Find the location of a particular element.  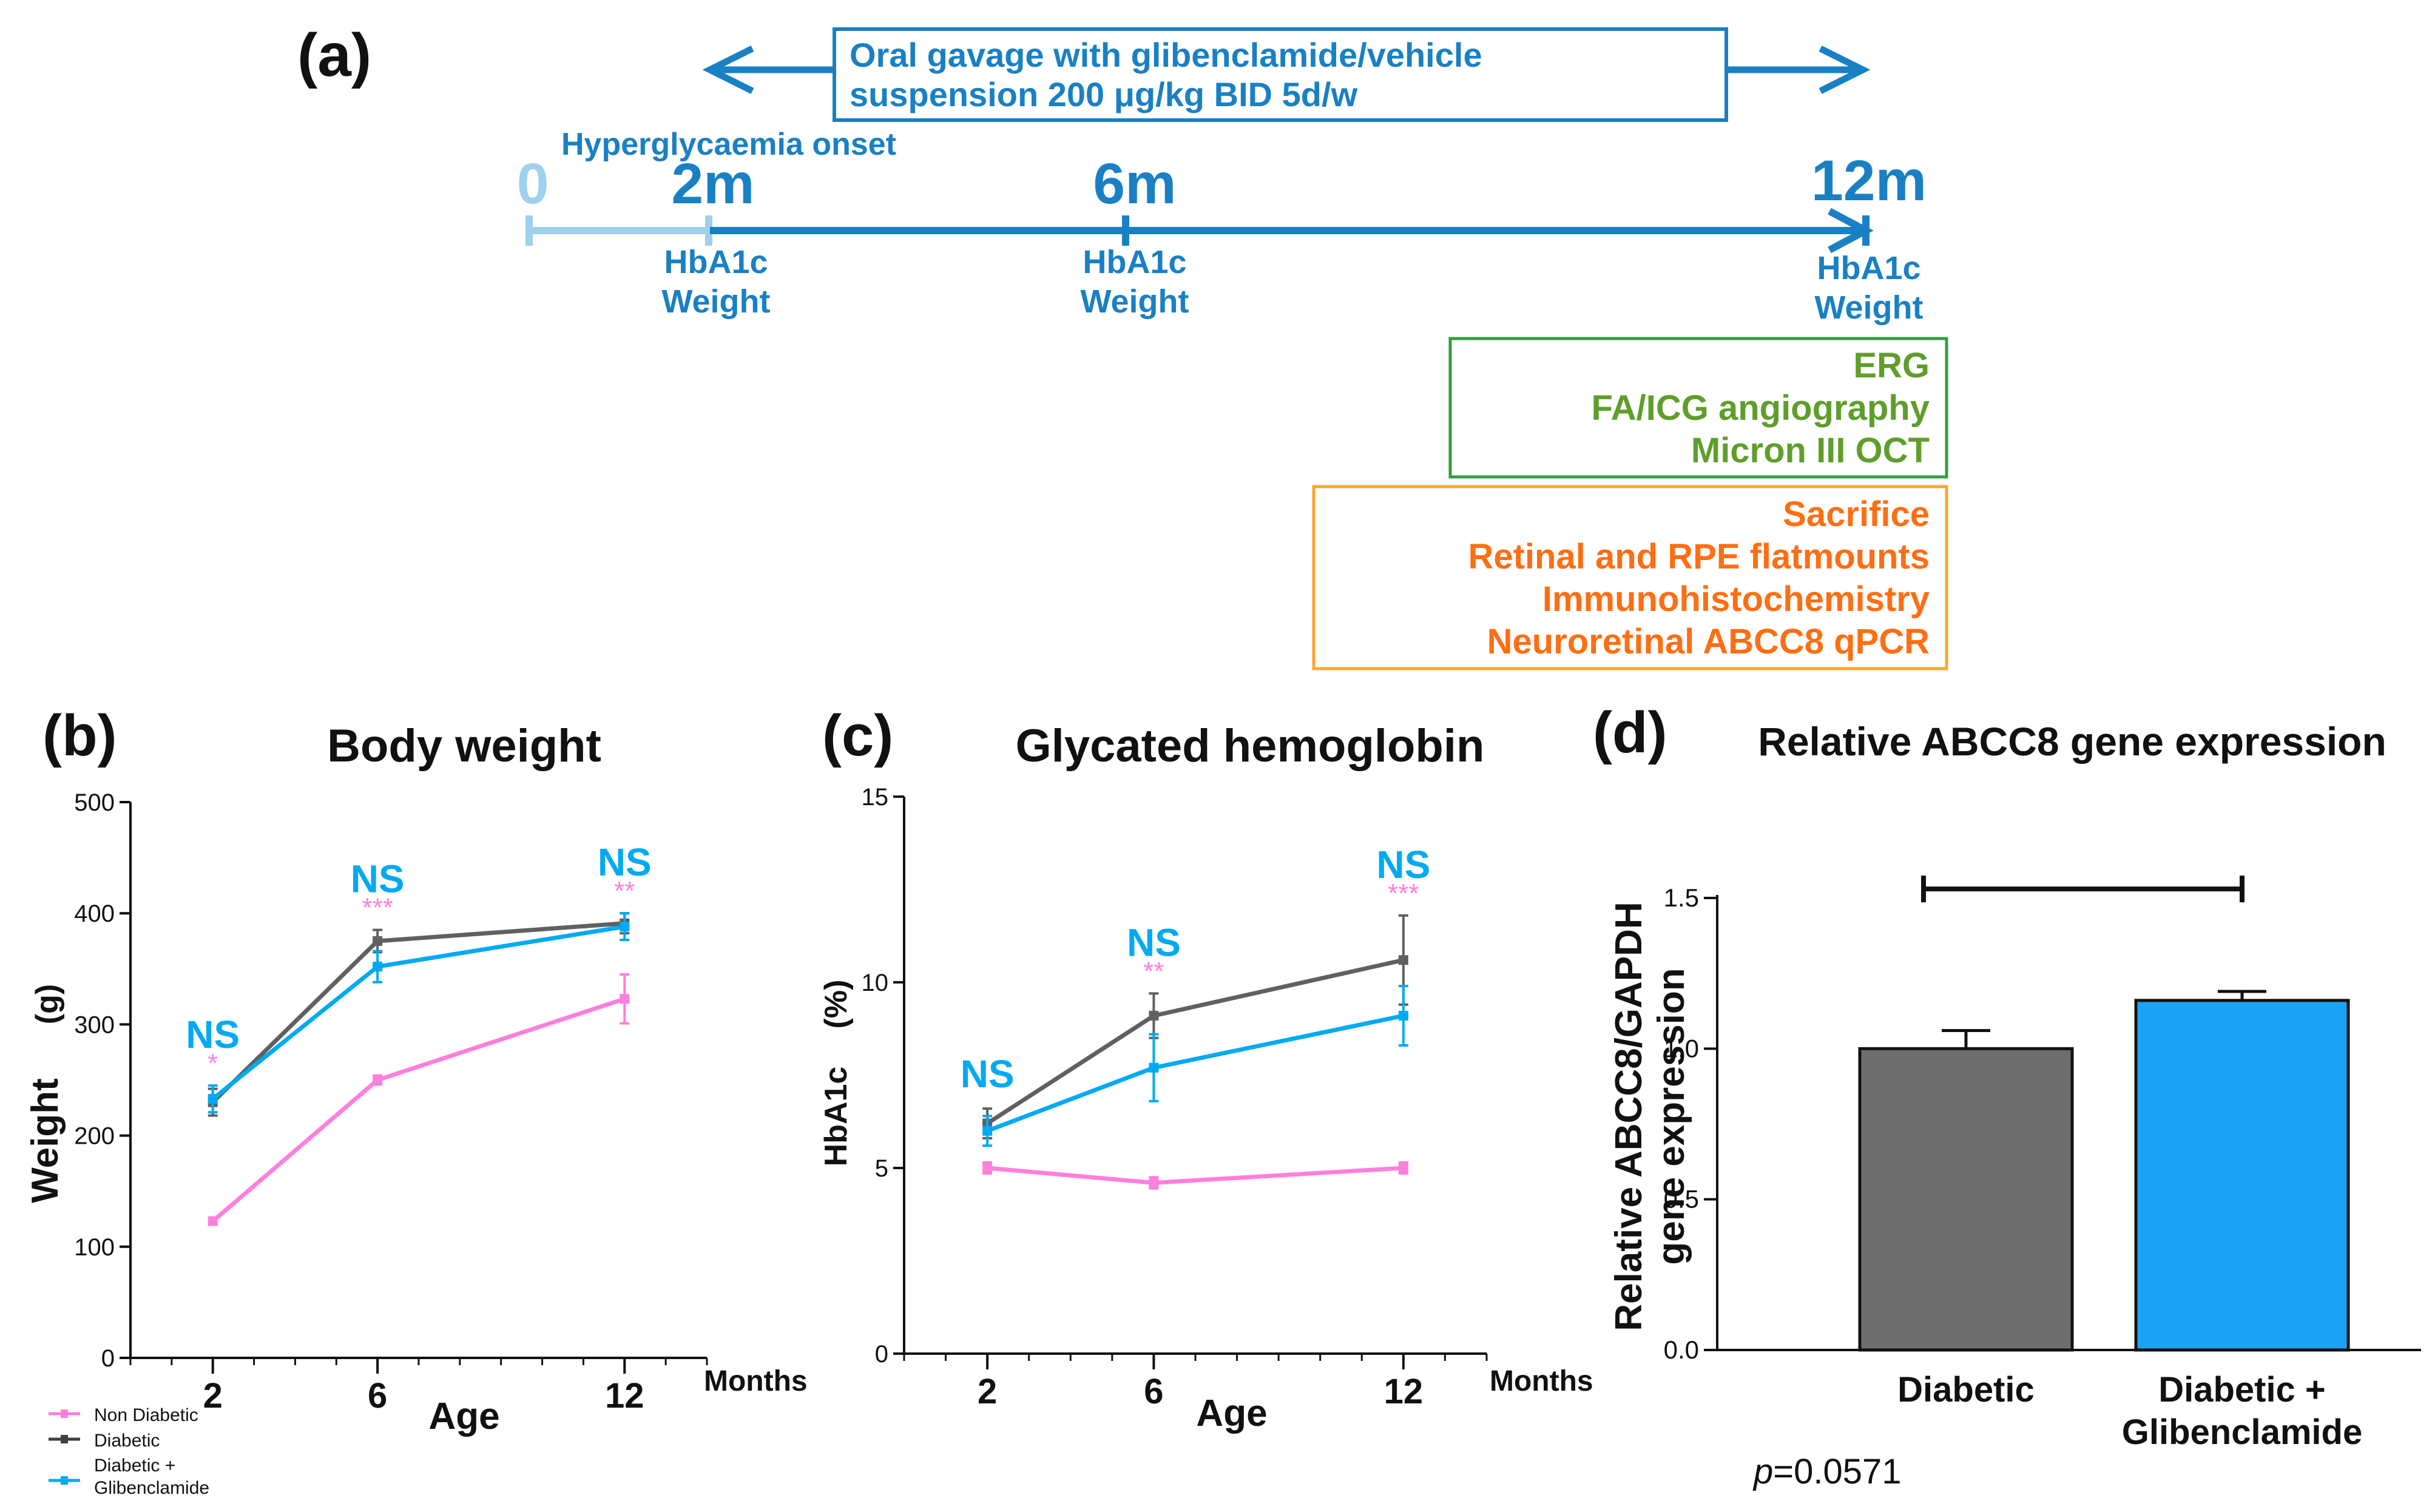

panel-c-marks: NS**NS***NS is located at coordinates (1196, 1017).